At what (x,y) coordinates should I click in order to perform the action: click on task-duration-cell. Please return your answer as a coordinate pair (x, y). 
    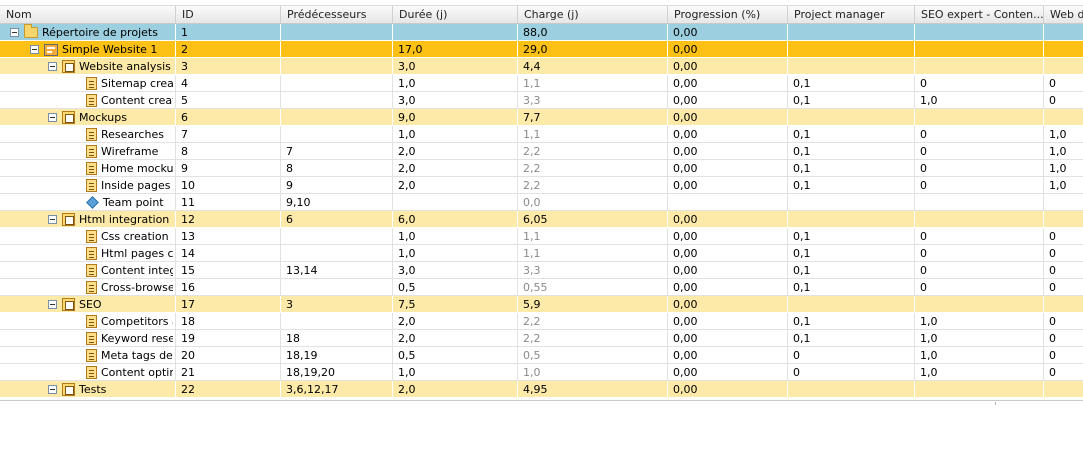
    Looking at the image, I should click on (455, 202).